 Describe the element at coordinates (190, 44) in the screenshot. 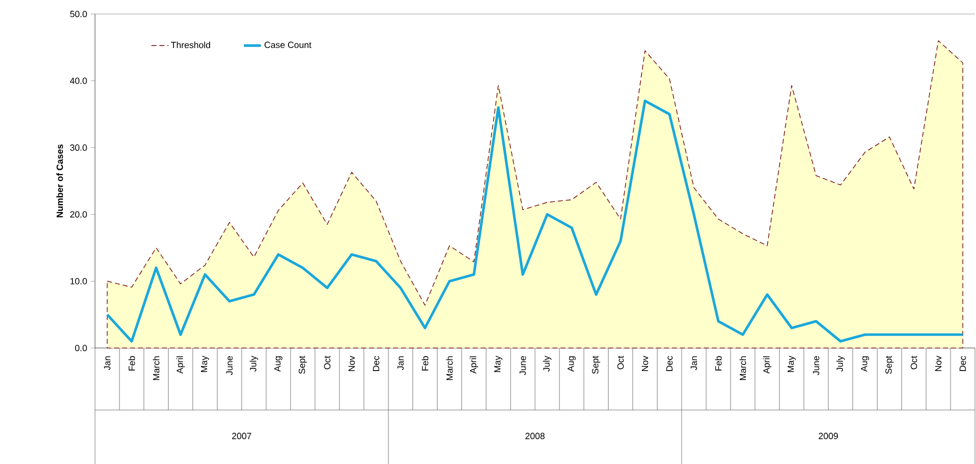

I see `legend-label: Threshold` at that location.